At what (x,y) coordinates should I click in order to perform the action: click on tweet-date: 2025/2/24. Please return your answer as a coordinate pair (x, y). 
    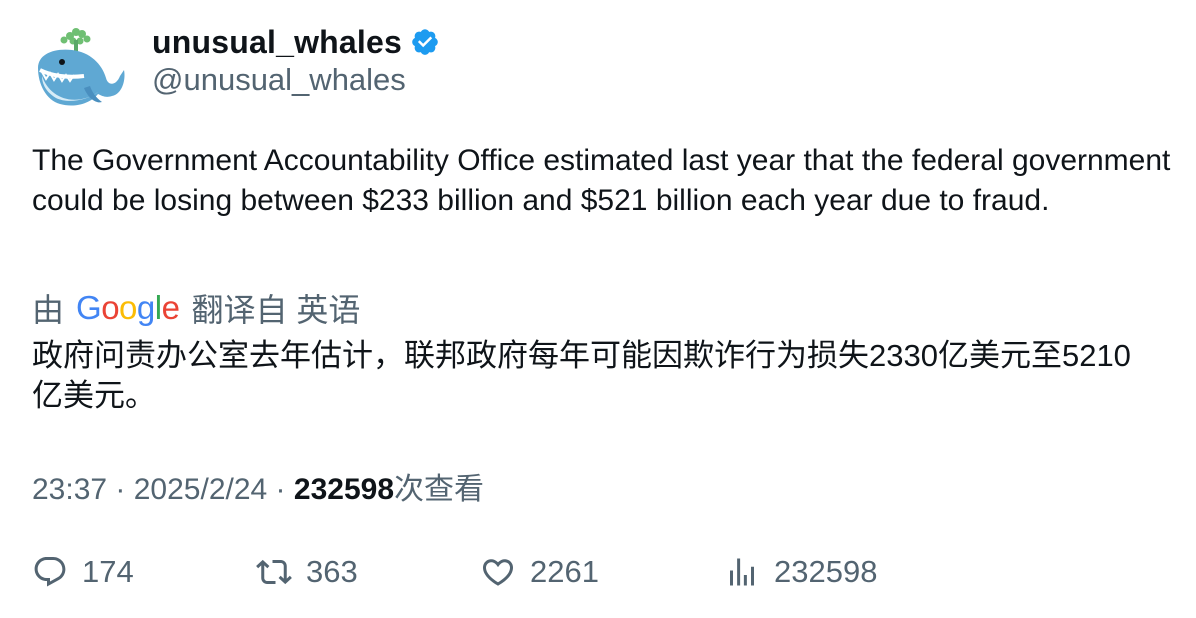
    Looking at the image, I should click on (200, 489).